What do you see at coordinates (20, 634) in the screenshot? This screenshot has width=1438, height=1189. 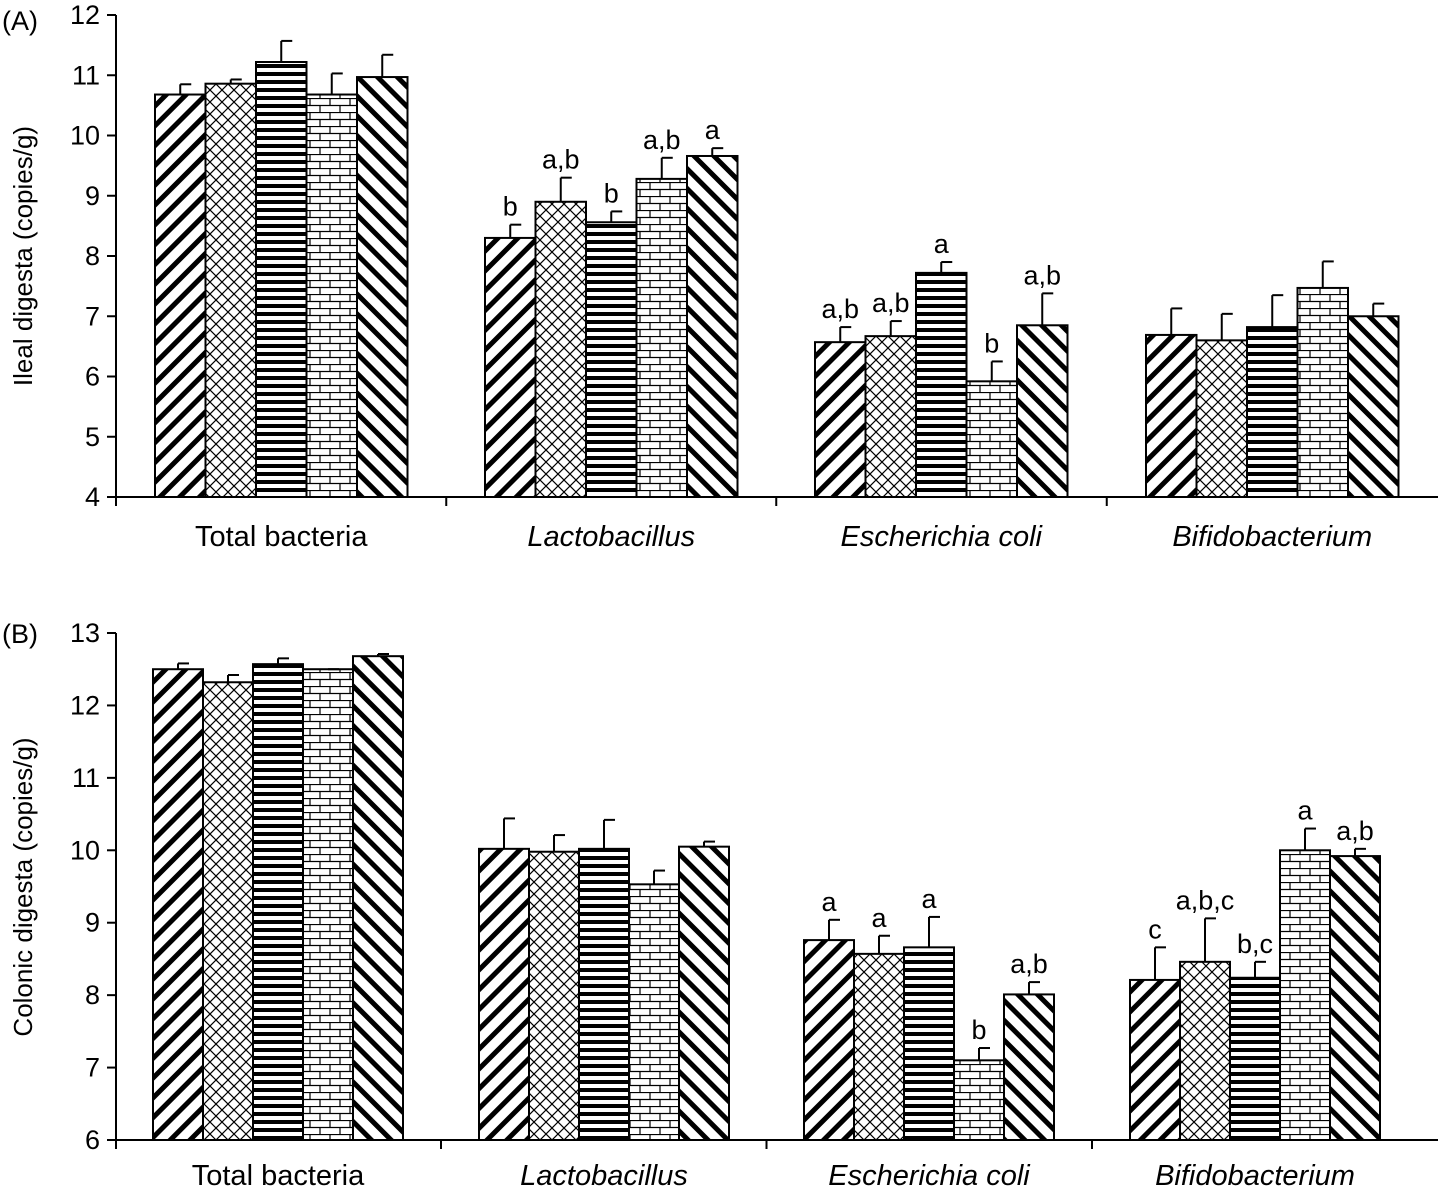 I see `panel-label: (B)` at bounding box center [20, 634].